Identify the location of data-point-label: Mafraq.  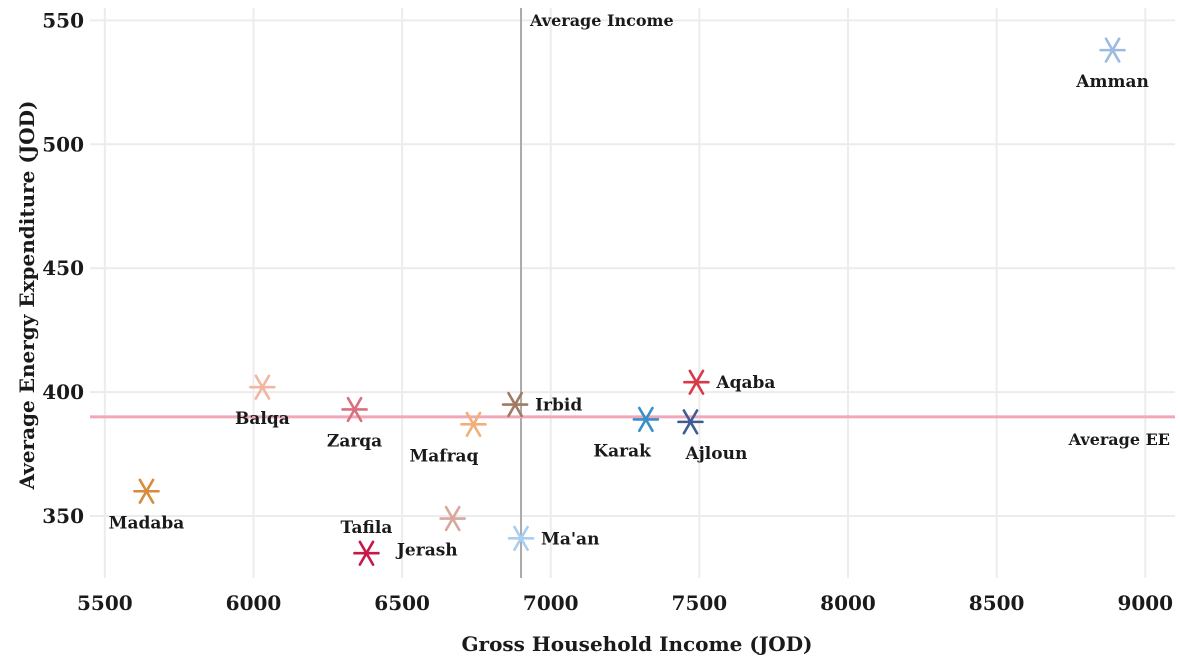
(443, 456).